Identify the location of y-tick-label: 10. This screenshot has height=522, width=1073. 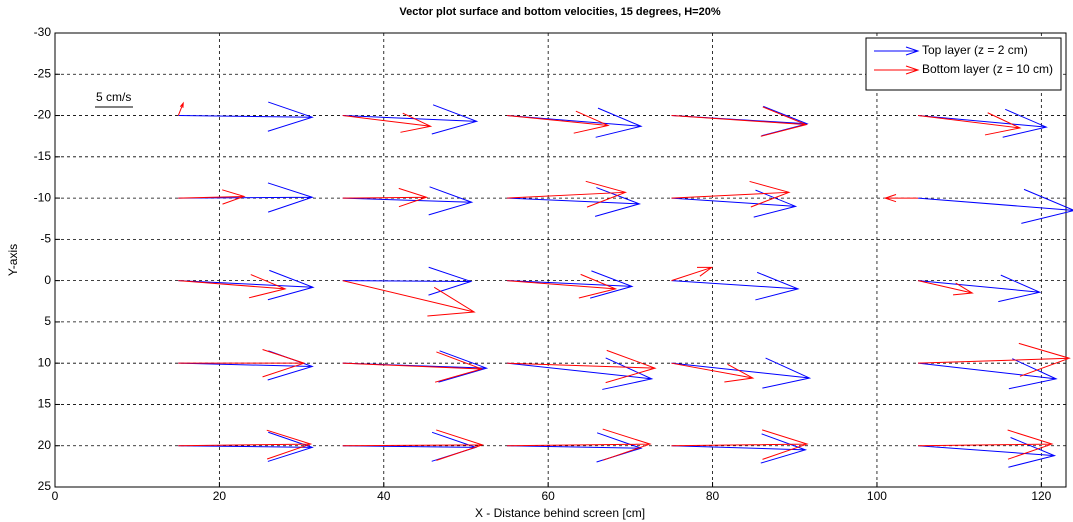
(45, 362).